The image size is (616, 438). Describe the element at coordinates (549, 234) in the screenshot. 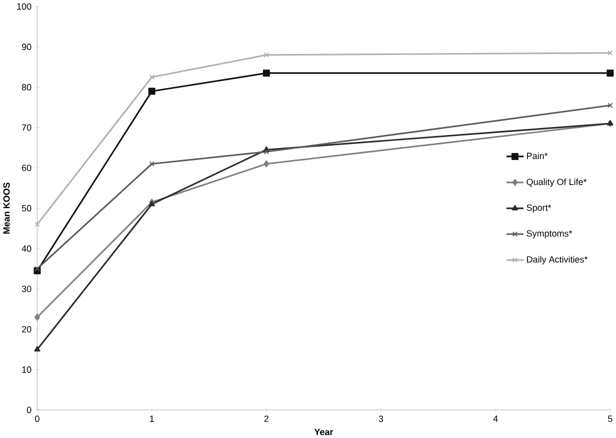

I see `legend-label: Symptoms*` at that location.